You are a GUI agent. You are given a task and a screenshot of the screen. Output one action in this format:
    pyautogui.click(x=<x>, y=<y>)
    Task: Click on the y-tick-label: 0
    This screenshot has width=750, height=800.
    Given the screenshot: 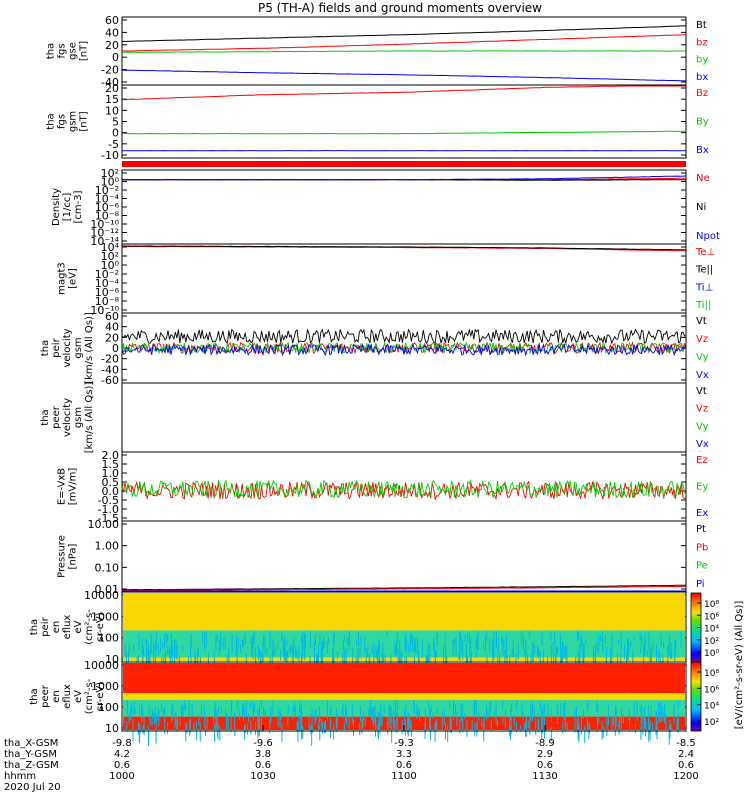 What is the action you would take?
    pyautogui.click(x=115, y=57)
    